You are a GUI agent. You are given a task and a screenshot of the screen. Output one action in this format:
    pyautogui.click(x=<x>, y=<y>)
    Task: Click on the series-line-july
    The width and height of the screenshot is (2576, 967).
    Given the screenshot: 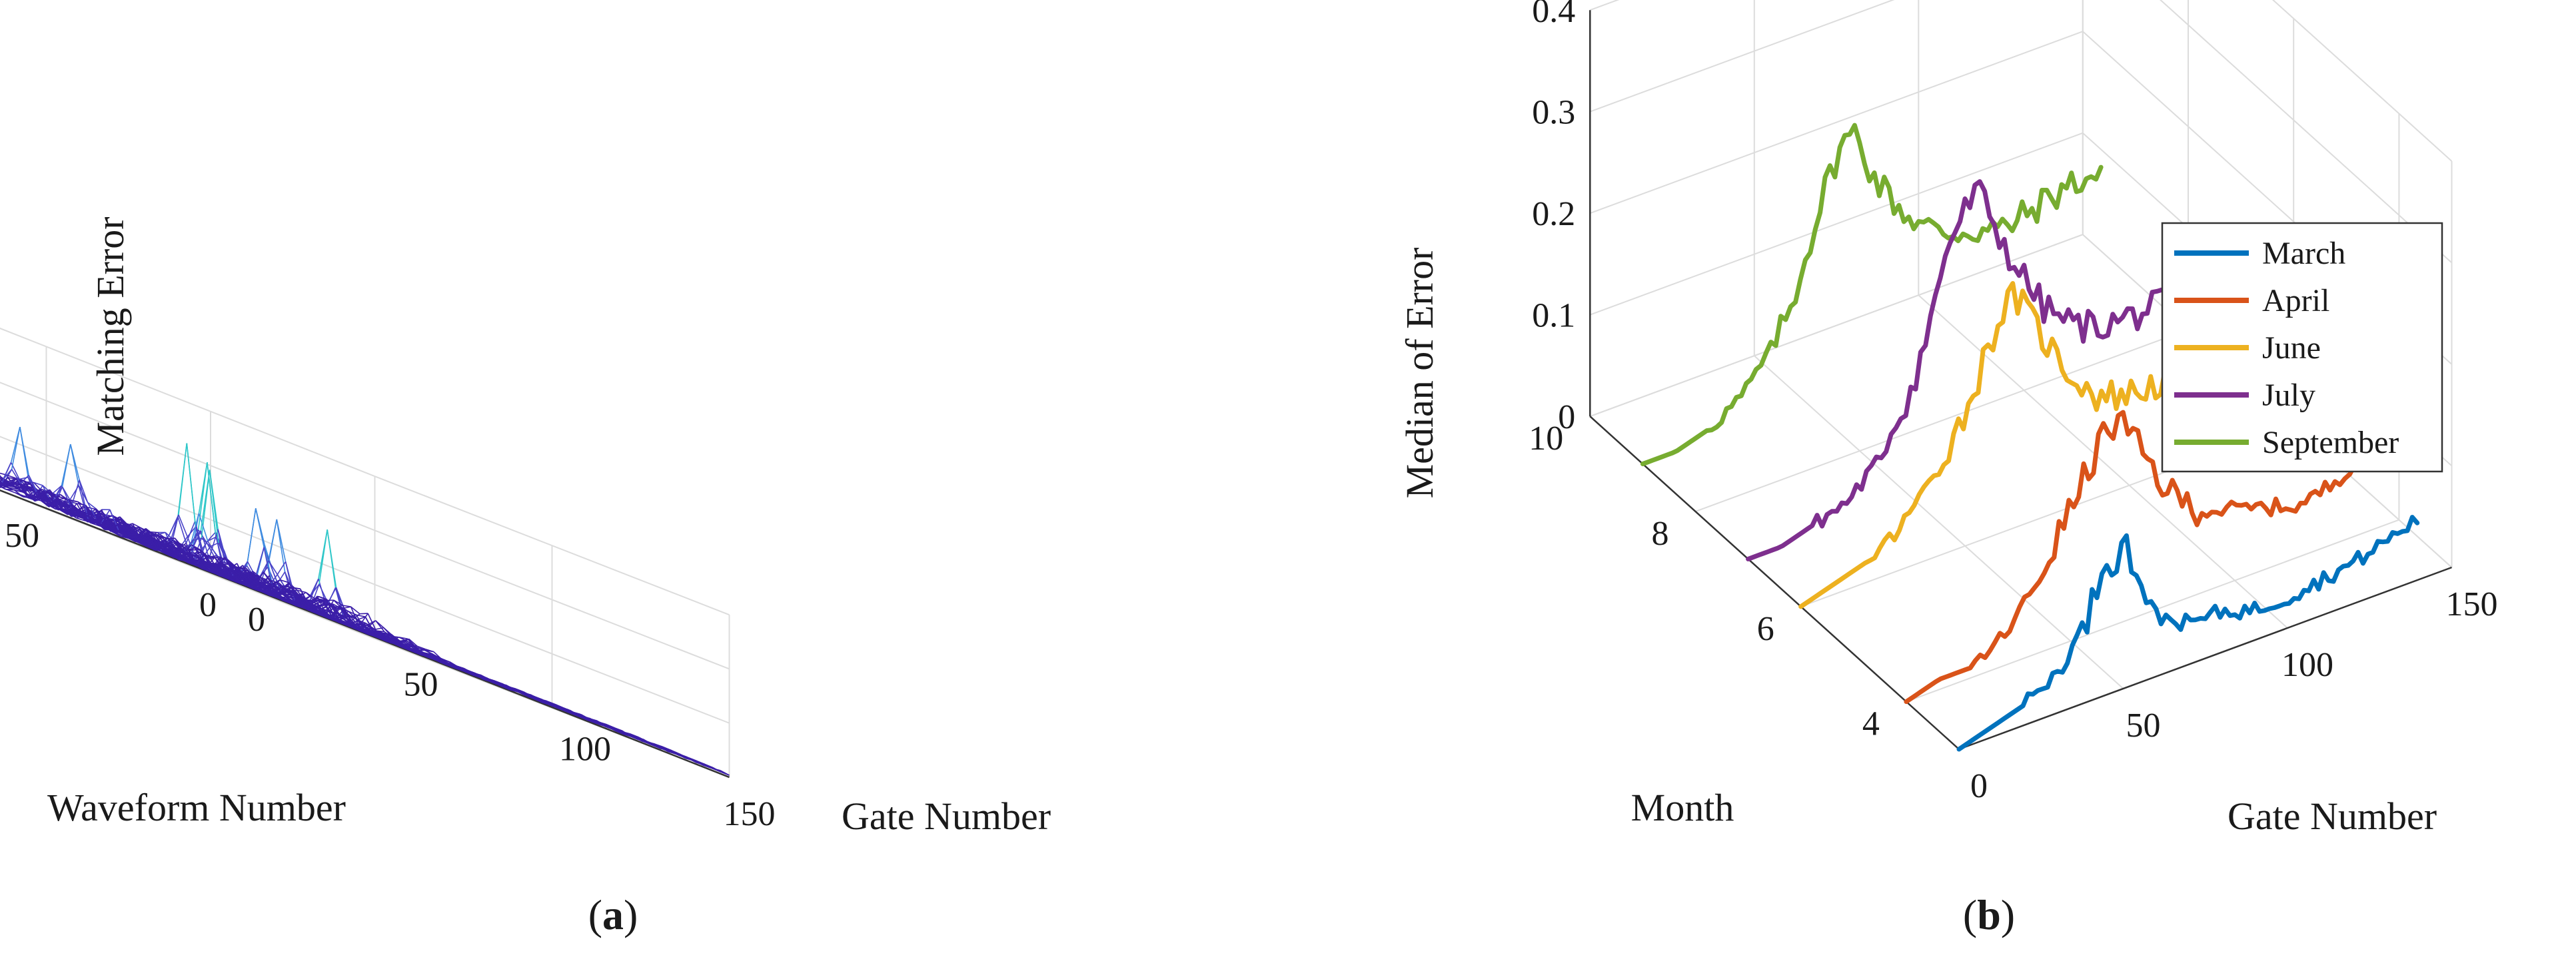 What is the action you would take?
    pyautogui.click(x=1978, y=370)
    